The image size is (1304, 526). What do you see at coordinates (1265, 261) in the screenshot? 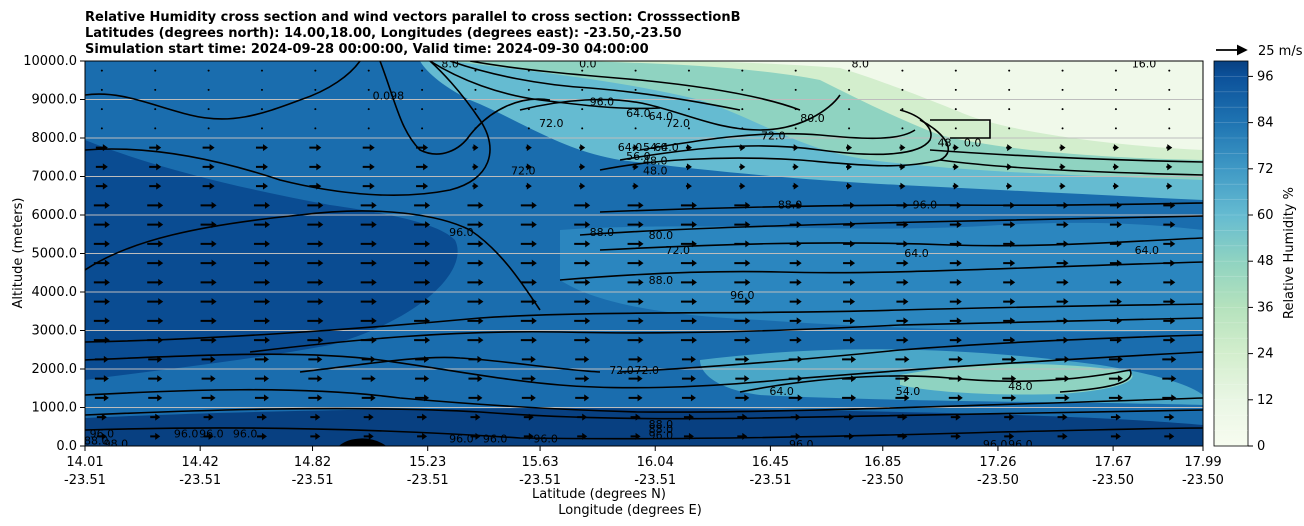
I see `colorbar-tick-label: 48` at bounding box center [1265, 261].